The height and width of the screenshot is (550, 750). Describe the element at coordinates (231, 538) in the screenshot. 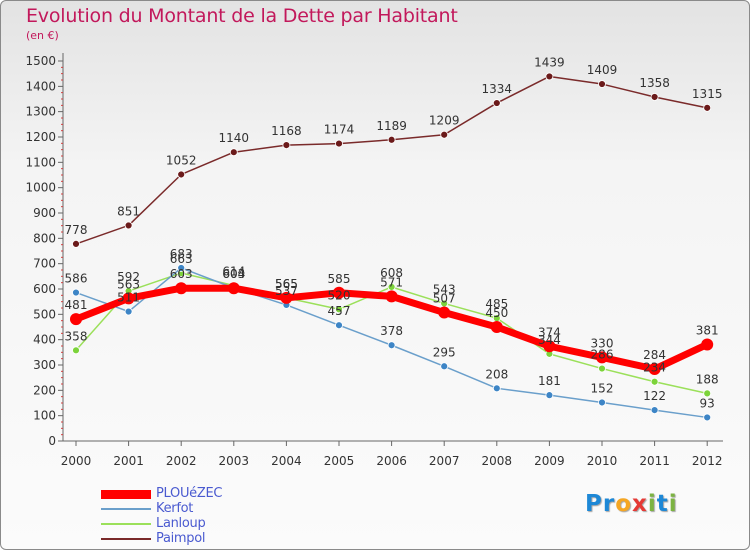

I see `legend-item: Paimpol` at that location.